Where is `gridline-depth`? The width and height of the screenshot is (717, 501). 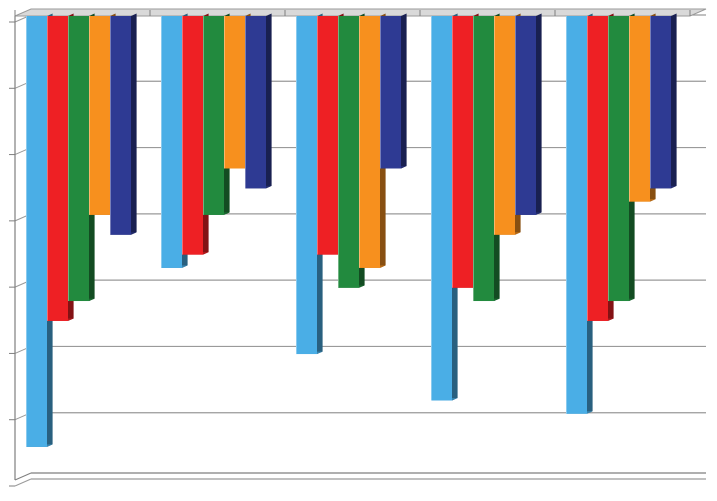
gridline-depth is located at coordinates (23, 482).